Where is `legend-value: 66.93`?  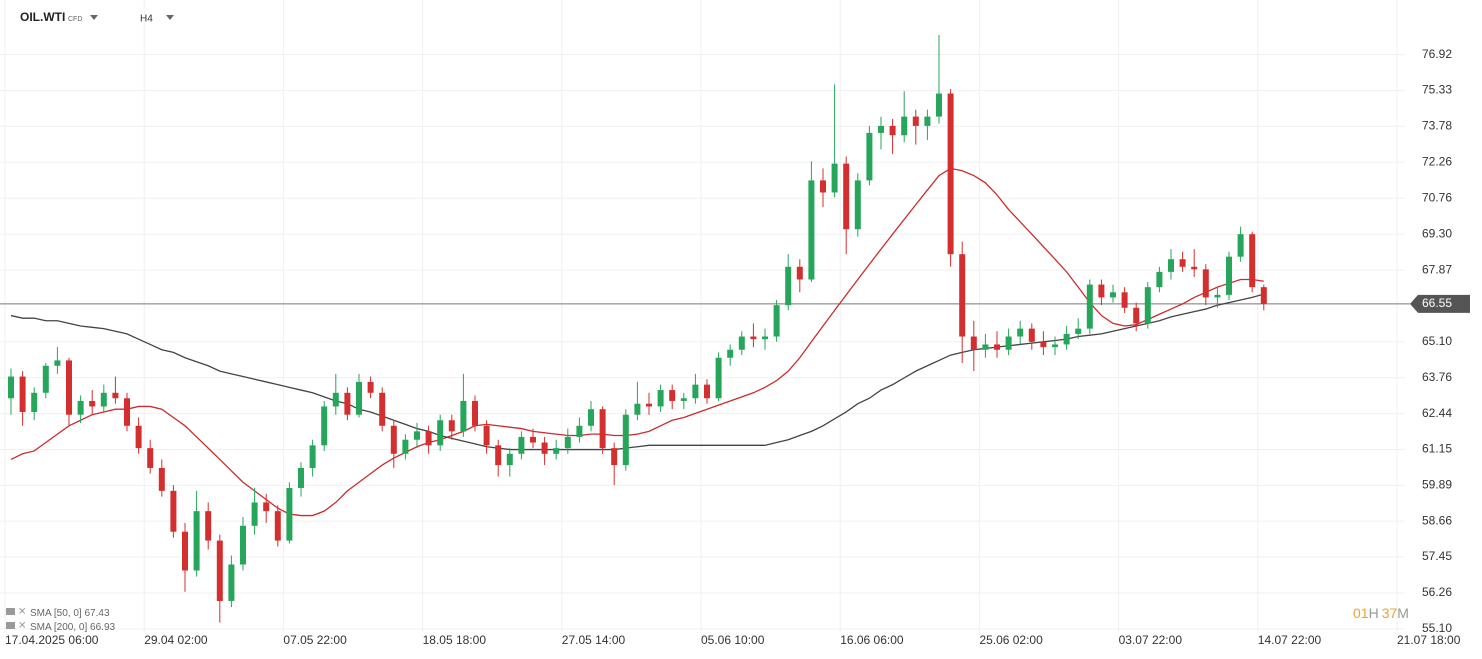 legend-value: 66.93 is located at coordinates (102, 627).